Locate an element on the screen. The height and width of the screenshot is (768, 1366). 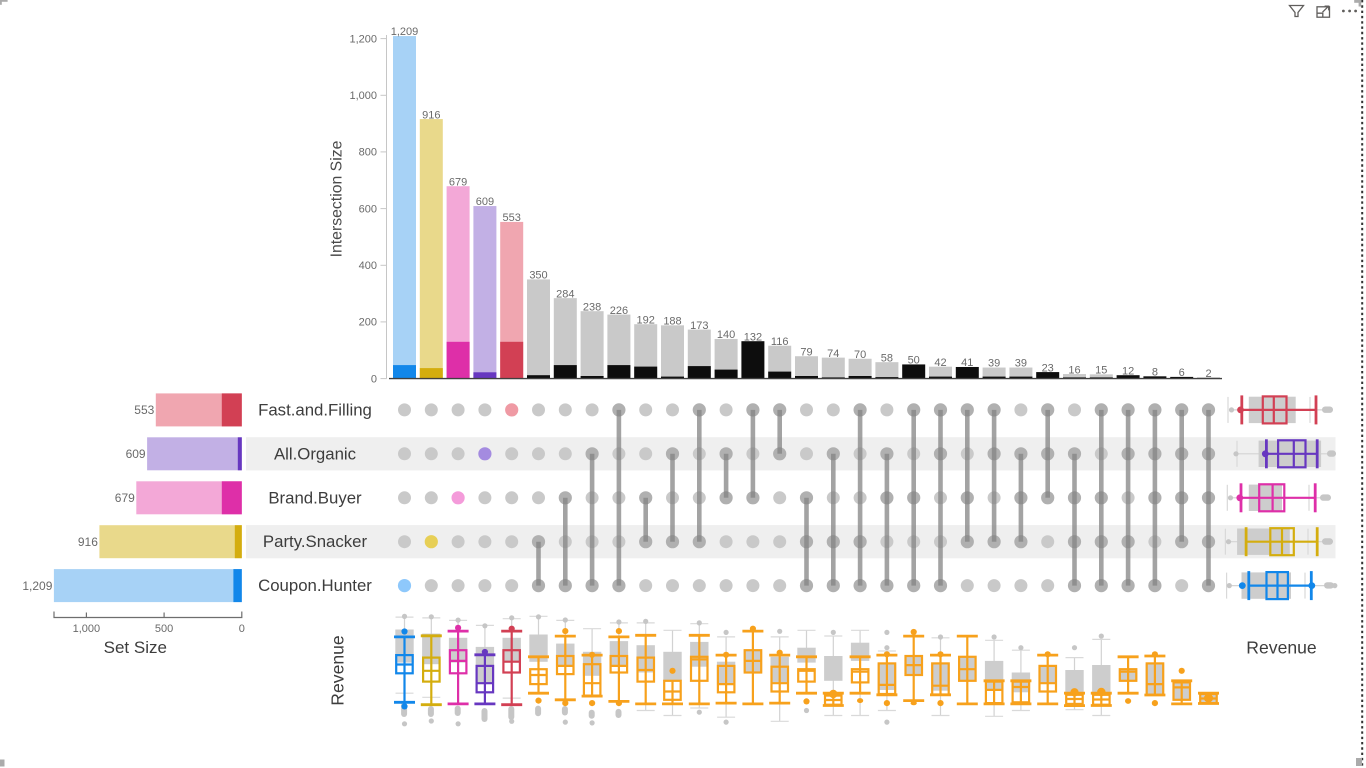
svg-text: Fast.and.Filling is located at coordinates (315, 409).